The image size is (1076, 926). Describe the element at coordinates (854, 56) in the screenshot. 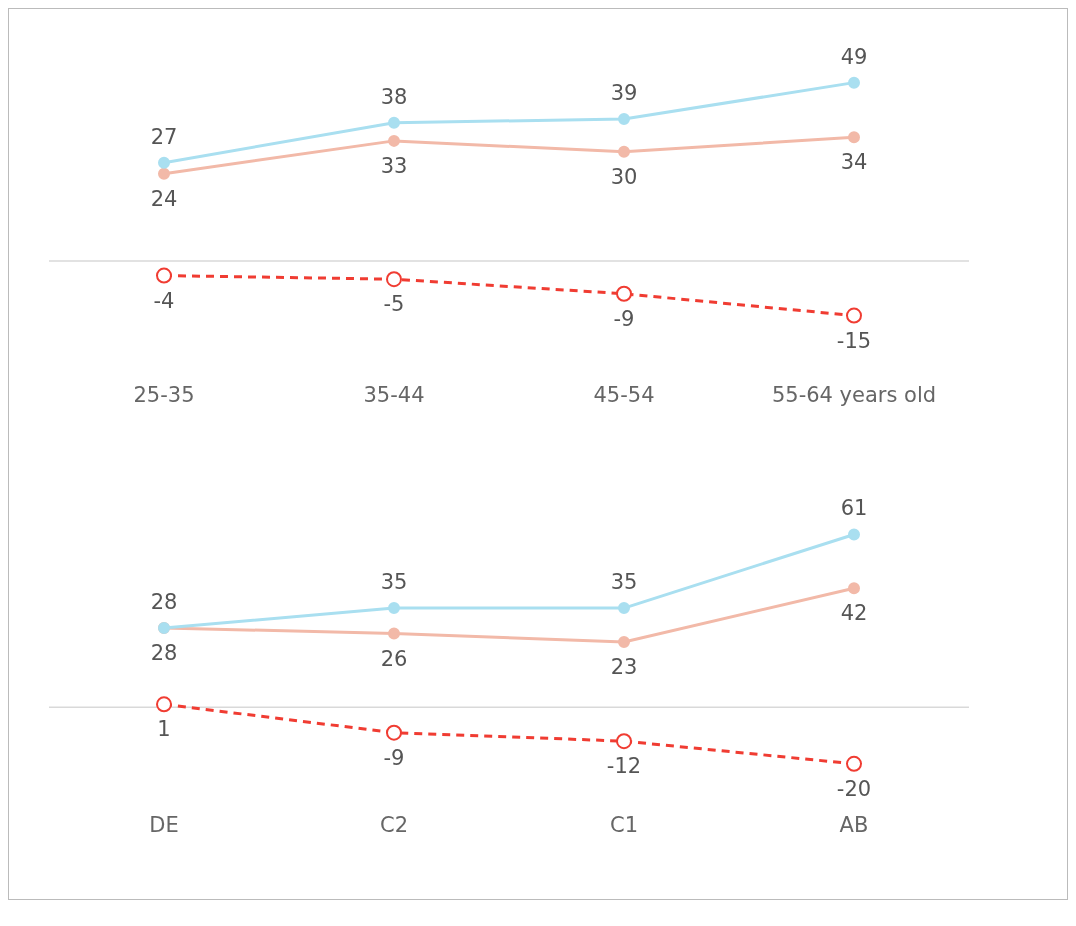

I see `data-label: 49` at that location.